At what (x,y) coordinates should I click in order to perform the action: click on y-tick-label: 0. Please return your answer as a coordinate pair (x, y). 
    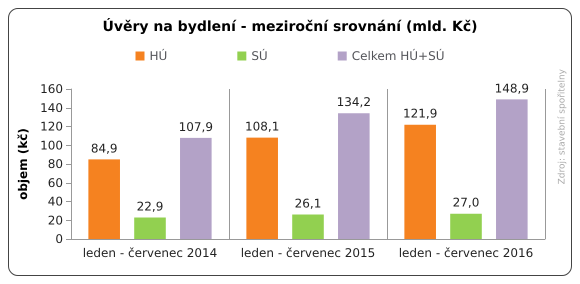
    Looking at the image, I should click on (59, 239).